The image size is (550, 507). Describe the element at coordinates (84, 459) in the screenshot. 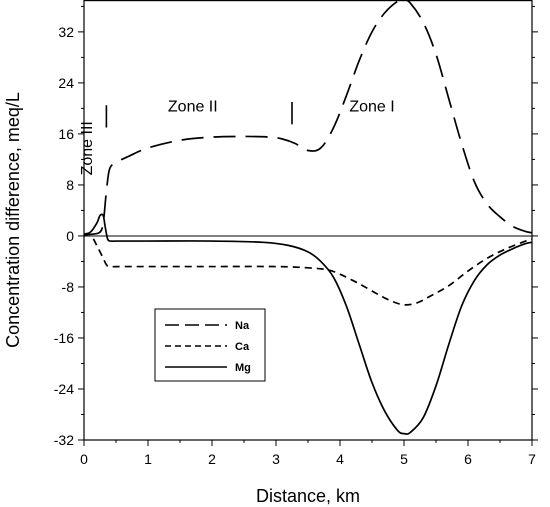

I see `x-tick-label: 0` at that location.